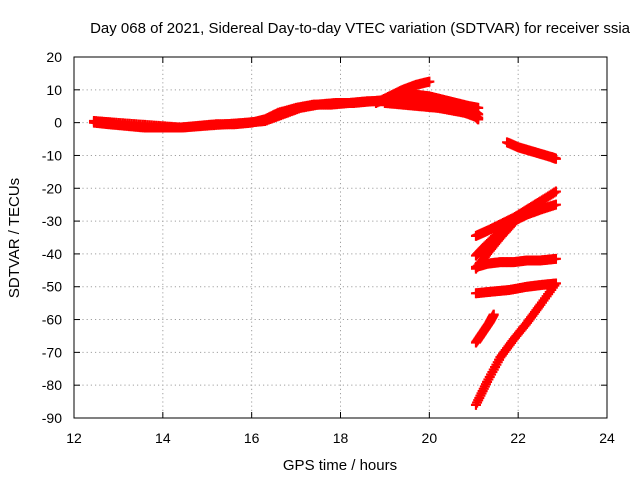 The image size is (640, 480). Describe the element at coordinates (607, 438) in the screenshot. I see `x-tick-label: 24` at that location.